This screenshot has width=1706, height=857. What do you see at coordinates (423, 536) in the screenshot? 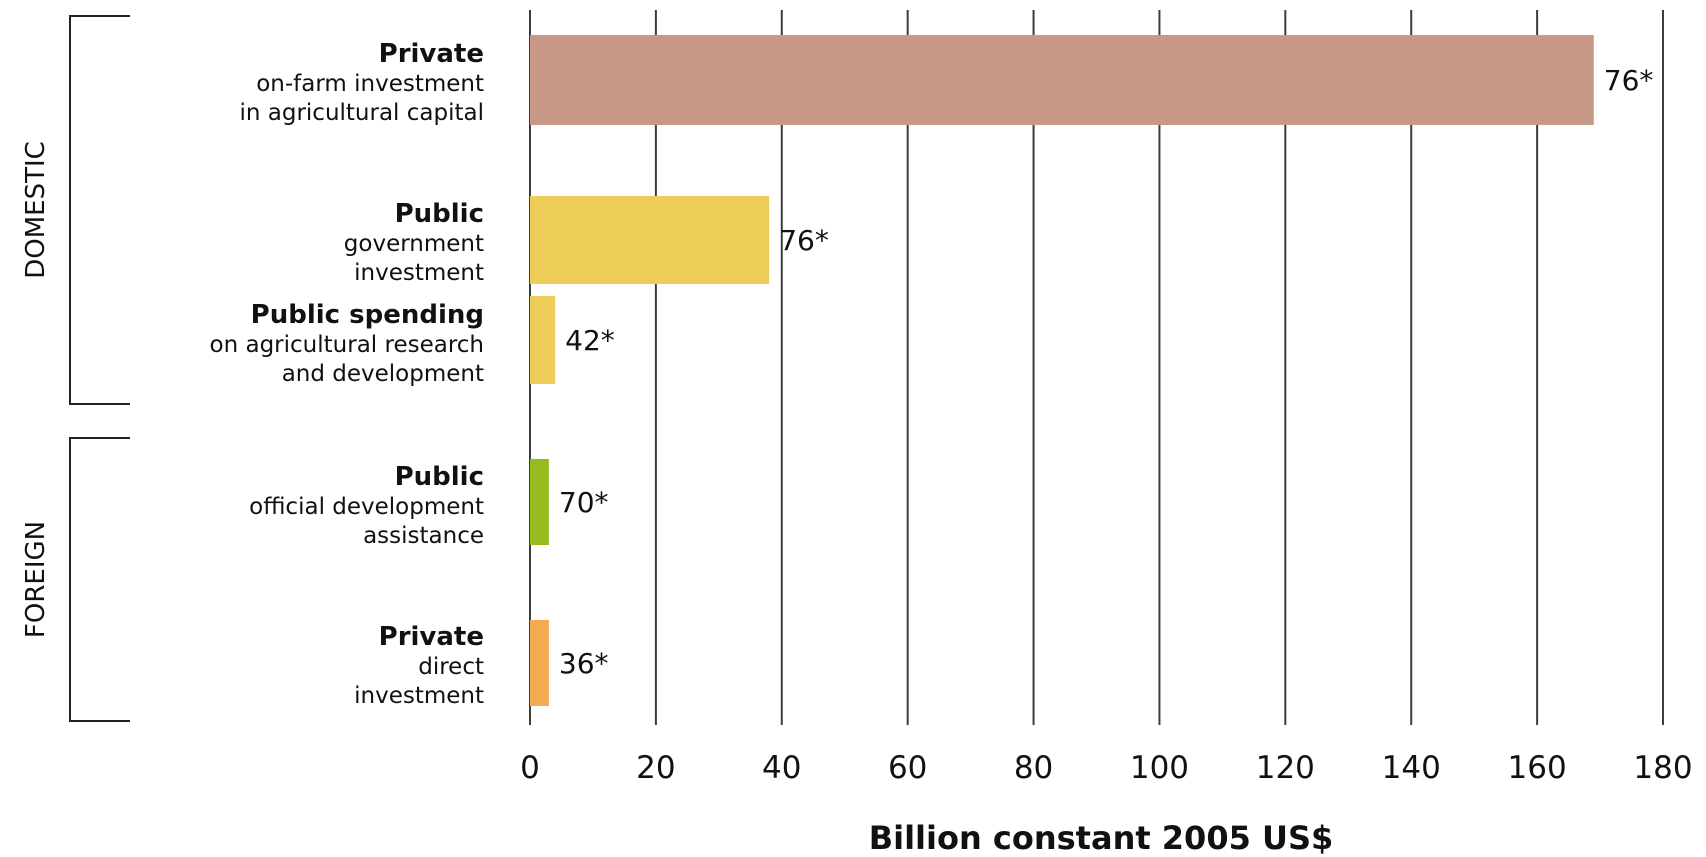
I see `category-subtitle: assistance` at bounding box center [423, 536].